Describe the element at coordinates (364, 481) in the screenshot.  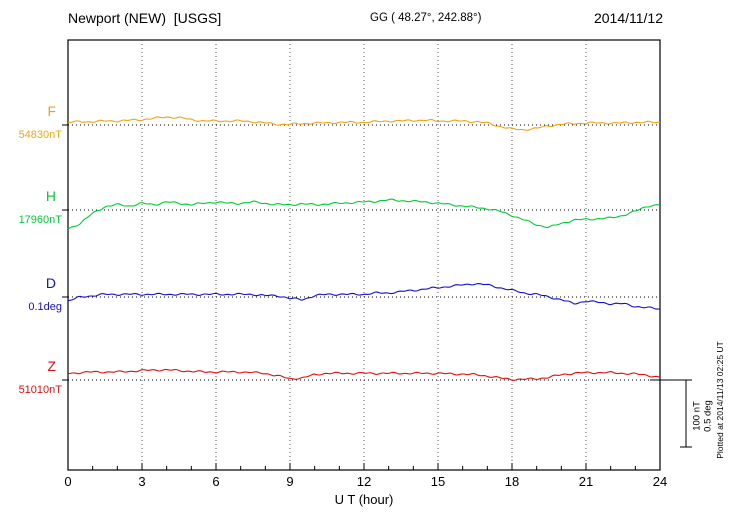
I see `x-tick-label-12: 12` at that location.